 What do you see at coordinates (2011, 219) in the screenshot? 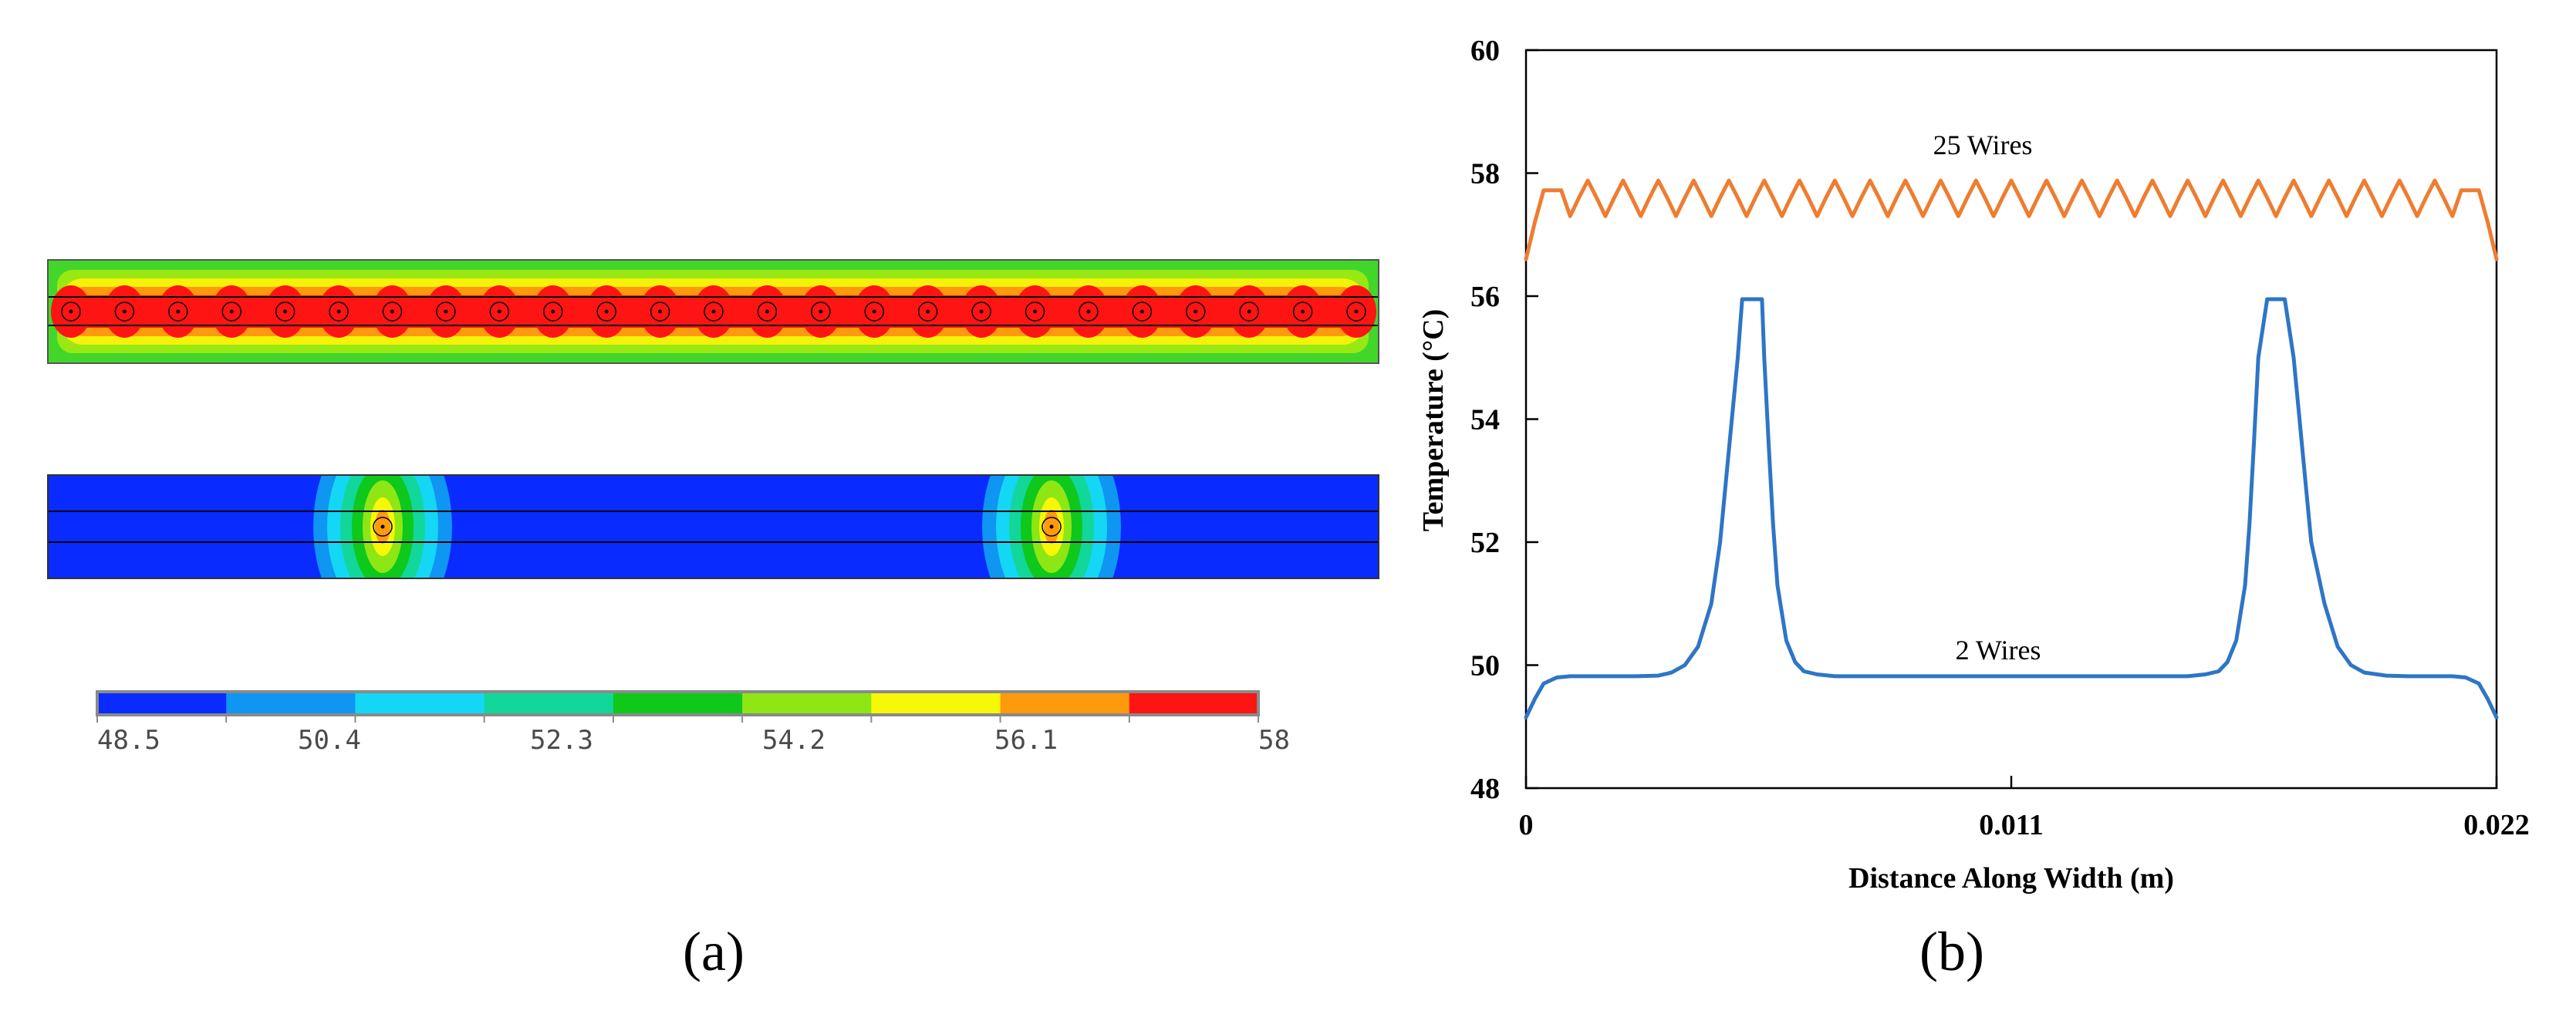
I see `series-line-25-wires` at bounding box center [2011, 219].